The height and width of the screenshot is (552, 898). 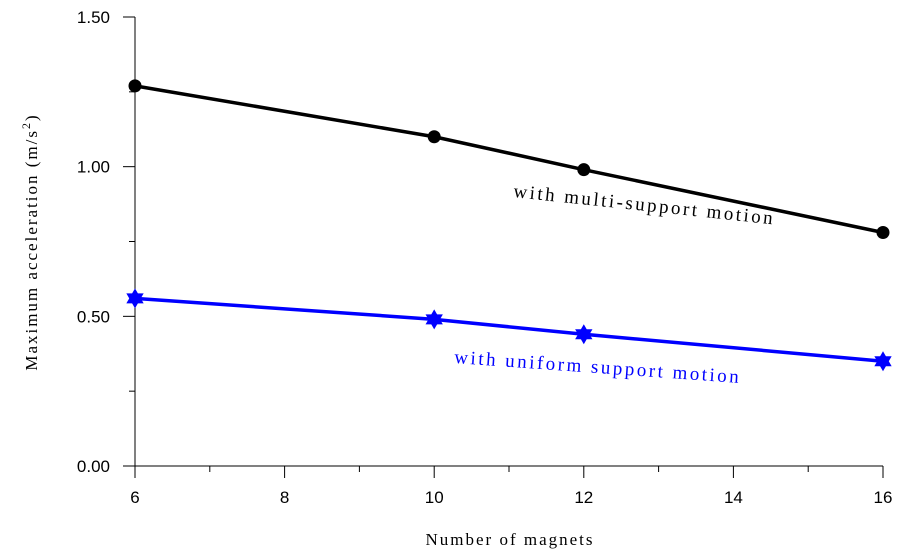 What do you see at coordinates (583, 497) in the screenshot?
I see `x-tick-label: 12` at bounding box center [583, 497].